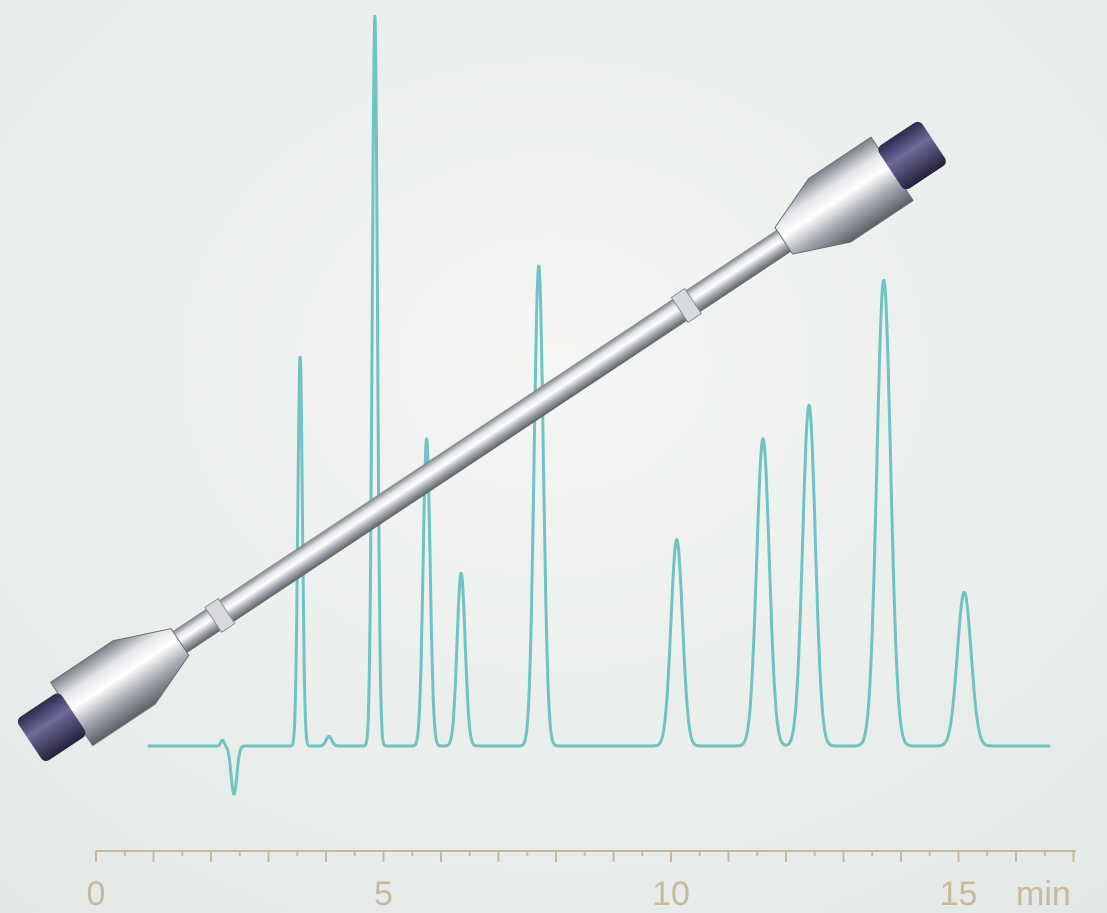 The image size is (1107, 913). Describe the element at coordinates (96, 894) in the screenshot. I see `x-tick-label: 0` at that location.